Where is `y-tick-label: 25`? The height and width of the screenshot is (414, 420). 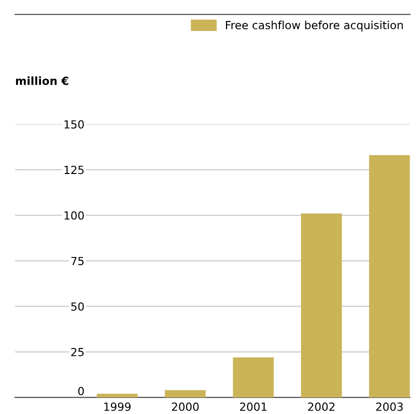 y-tick-label: 25 is located at coordinates (77, 352).